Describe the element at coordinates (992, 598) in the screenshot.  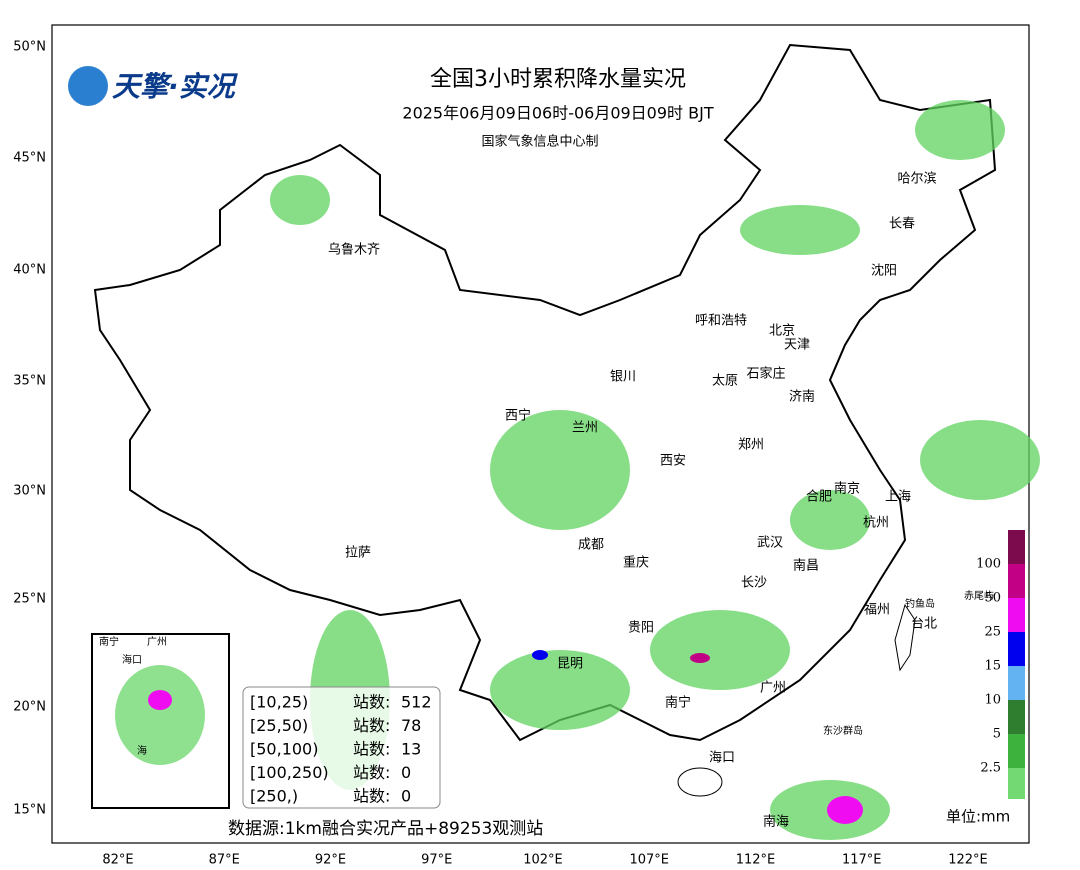
I see `legend-level: 50` at that location.